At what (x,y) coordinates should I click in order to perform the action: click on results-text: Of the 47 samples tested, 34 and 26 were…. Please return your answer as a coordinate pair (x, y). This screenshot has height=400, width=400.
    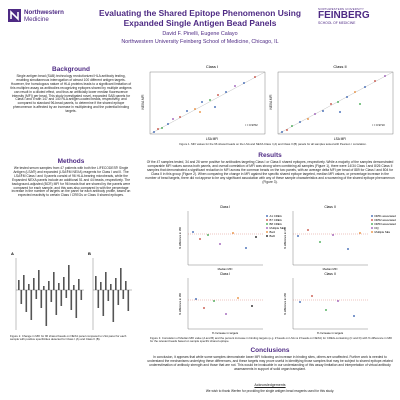
    Looking at the image, I should click on (270, 172).